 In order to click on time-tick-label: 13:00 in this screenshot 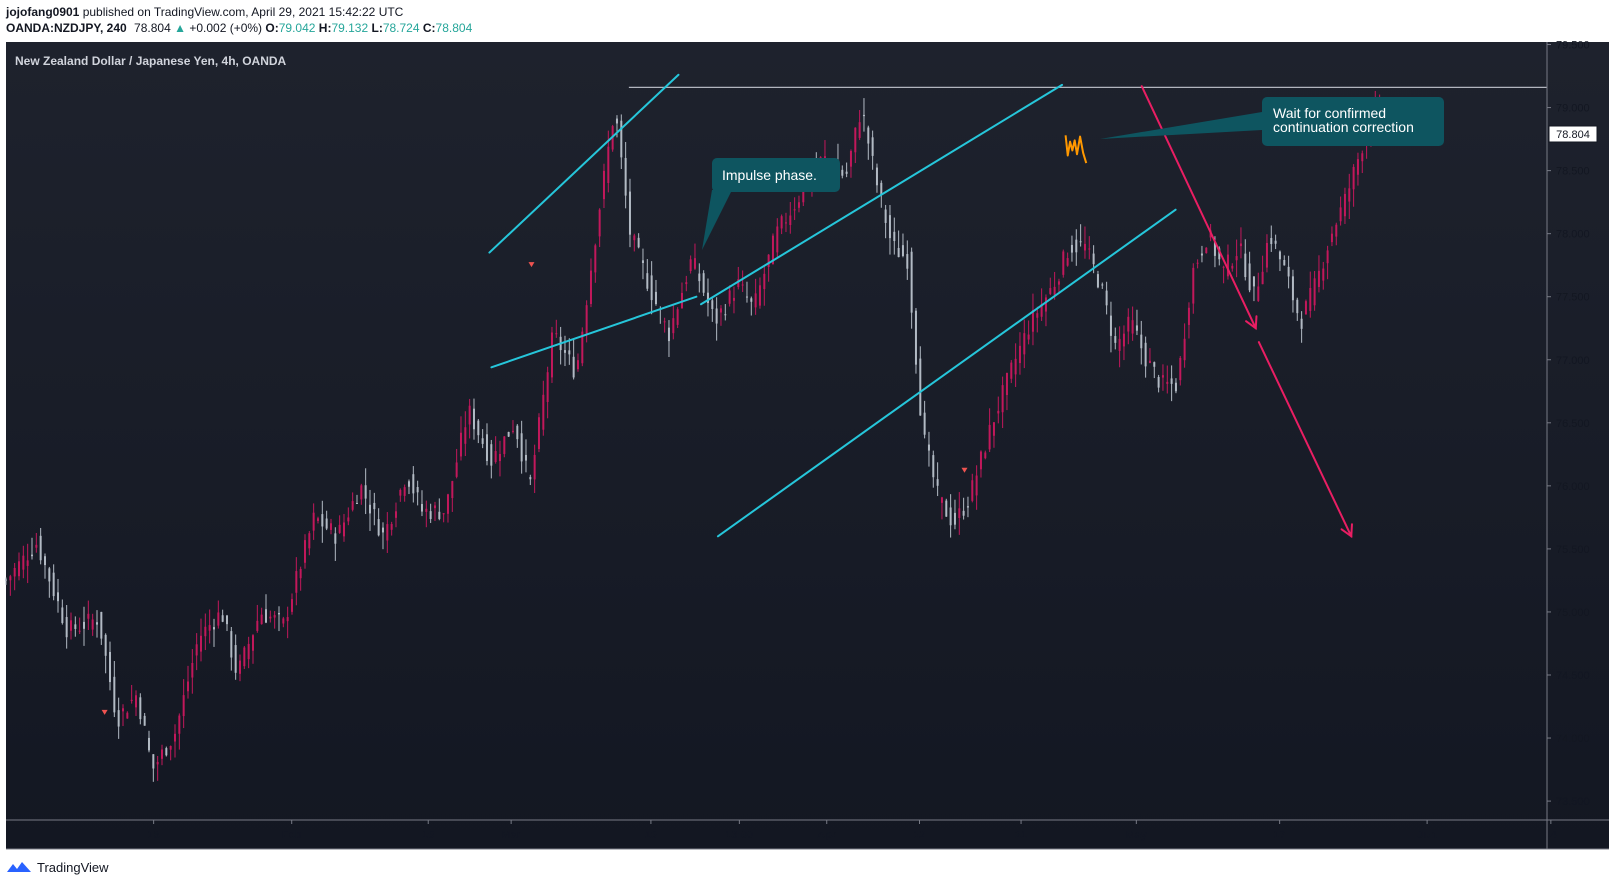, I will do `click(739, 835)`.